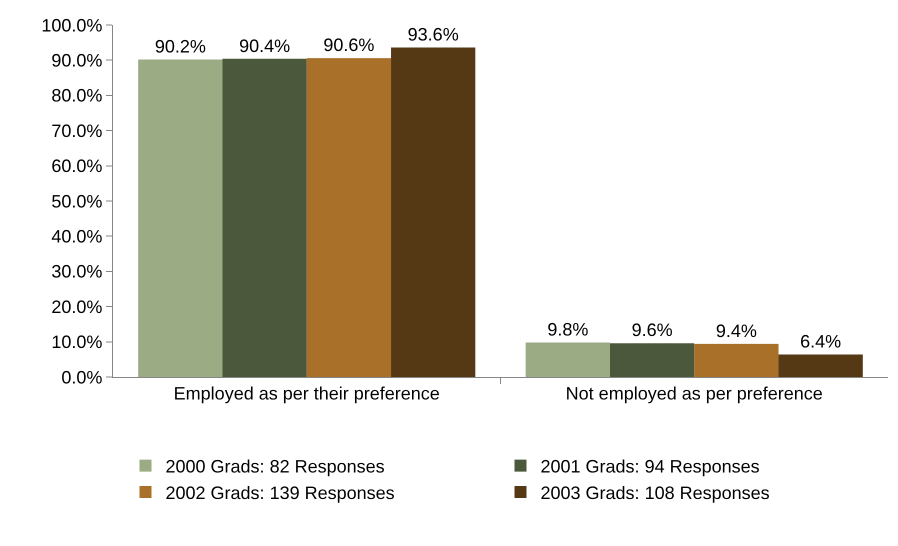 The width and height of the screenshot is (898, 546). What do you see at coordinates (655, 493) in the screenshot?
I see `legend-label: 2003 Grads: 108 Responses` at bounding box center [655, 493].